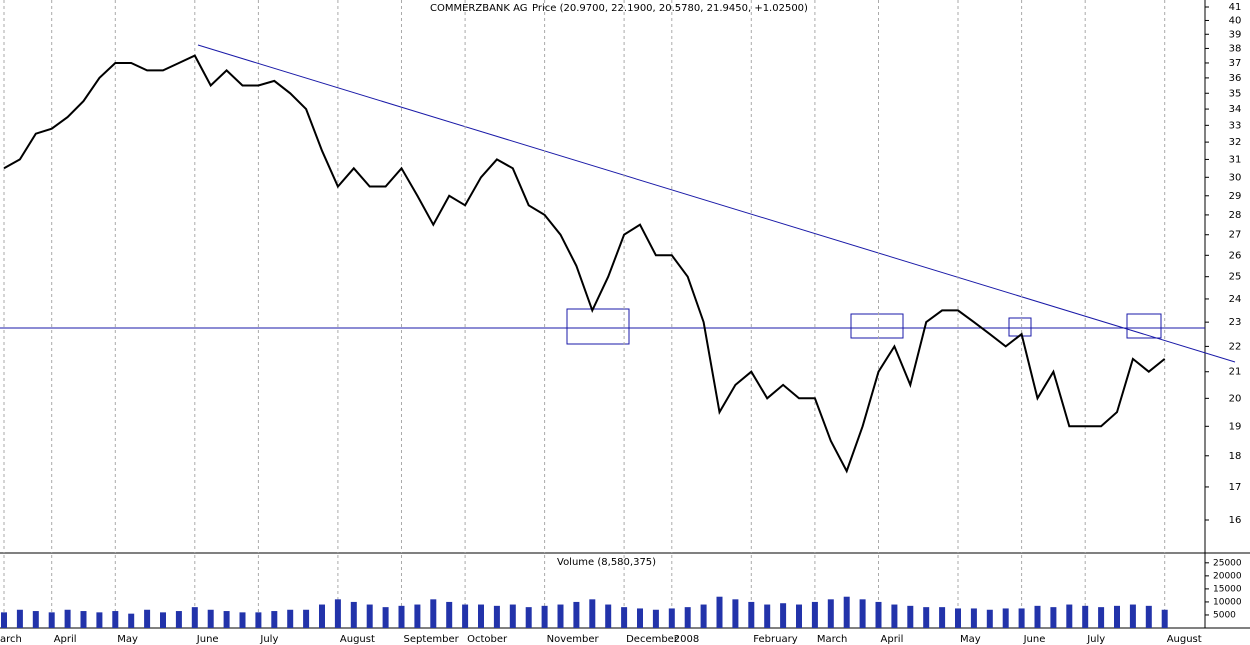 Image resolution: width=1250 pixels, height=645 pixels. What do you see at coordinates (1235, 177) in the screenshot?
I see `y-tick-label: 30` at bounding box center [1235, 177].